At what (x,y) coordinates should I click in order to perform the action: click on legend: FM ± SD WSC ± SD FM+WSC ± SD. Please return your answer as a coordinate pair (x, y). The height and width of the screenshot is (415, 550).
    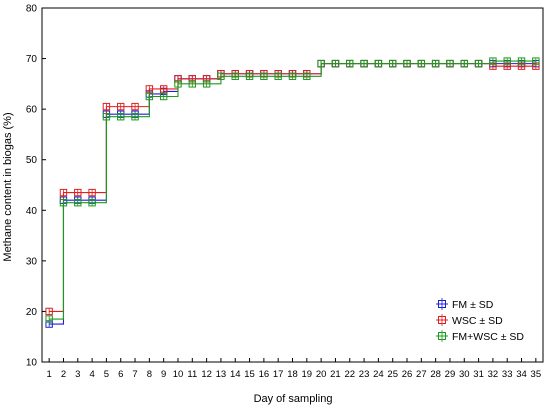
    Looking at the image, I should click on (480, 320).